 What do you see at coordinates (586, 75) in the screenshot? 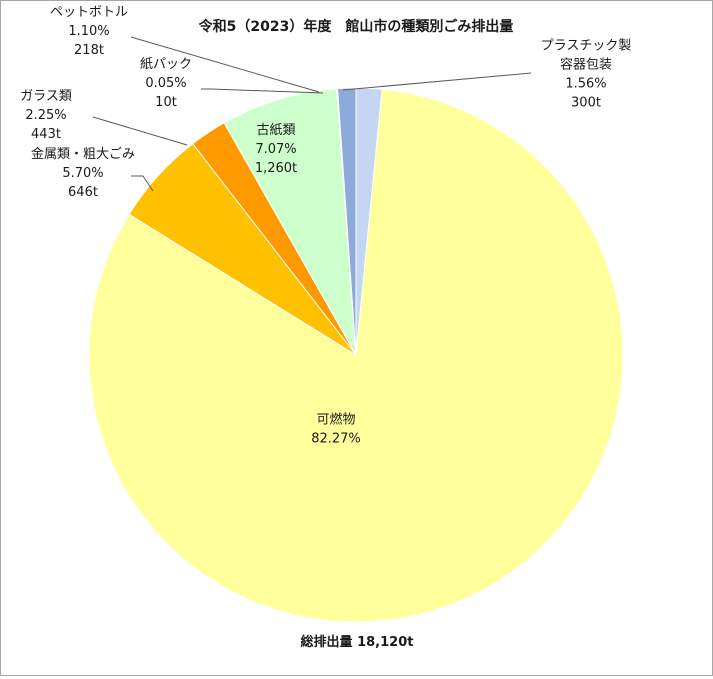
I see `slice-label-plastic-containers: プラスチック製容器包装 1.56% 300t` at bounding box center [586, 75].